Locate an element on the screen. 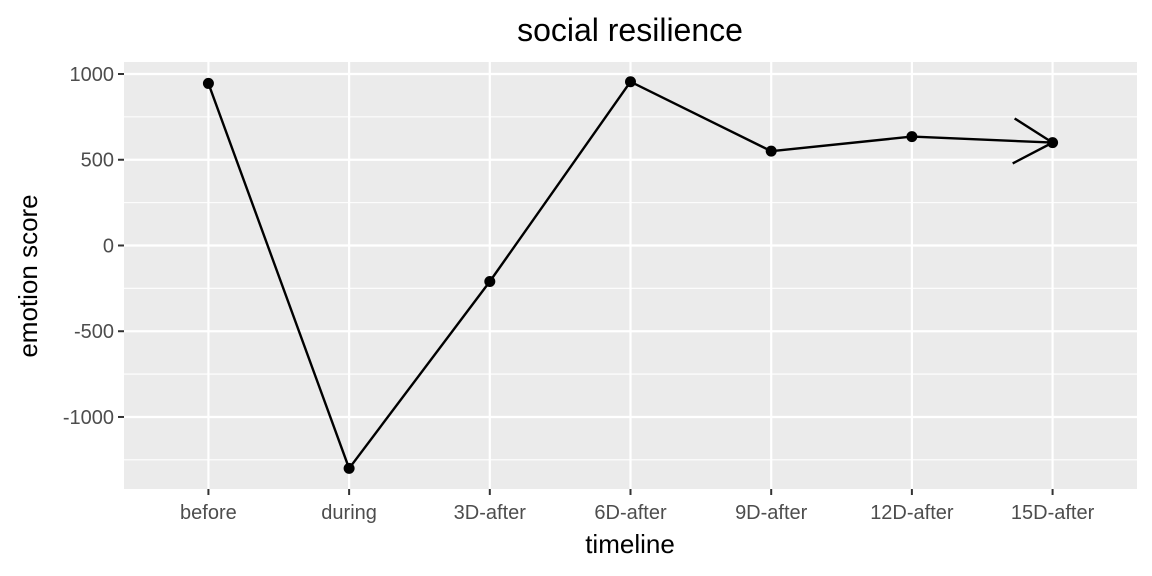 The image size is (1152, 576). y-axis: 1000 500 0 -500 -1000 is located at coordinates (93, 246).